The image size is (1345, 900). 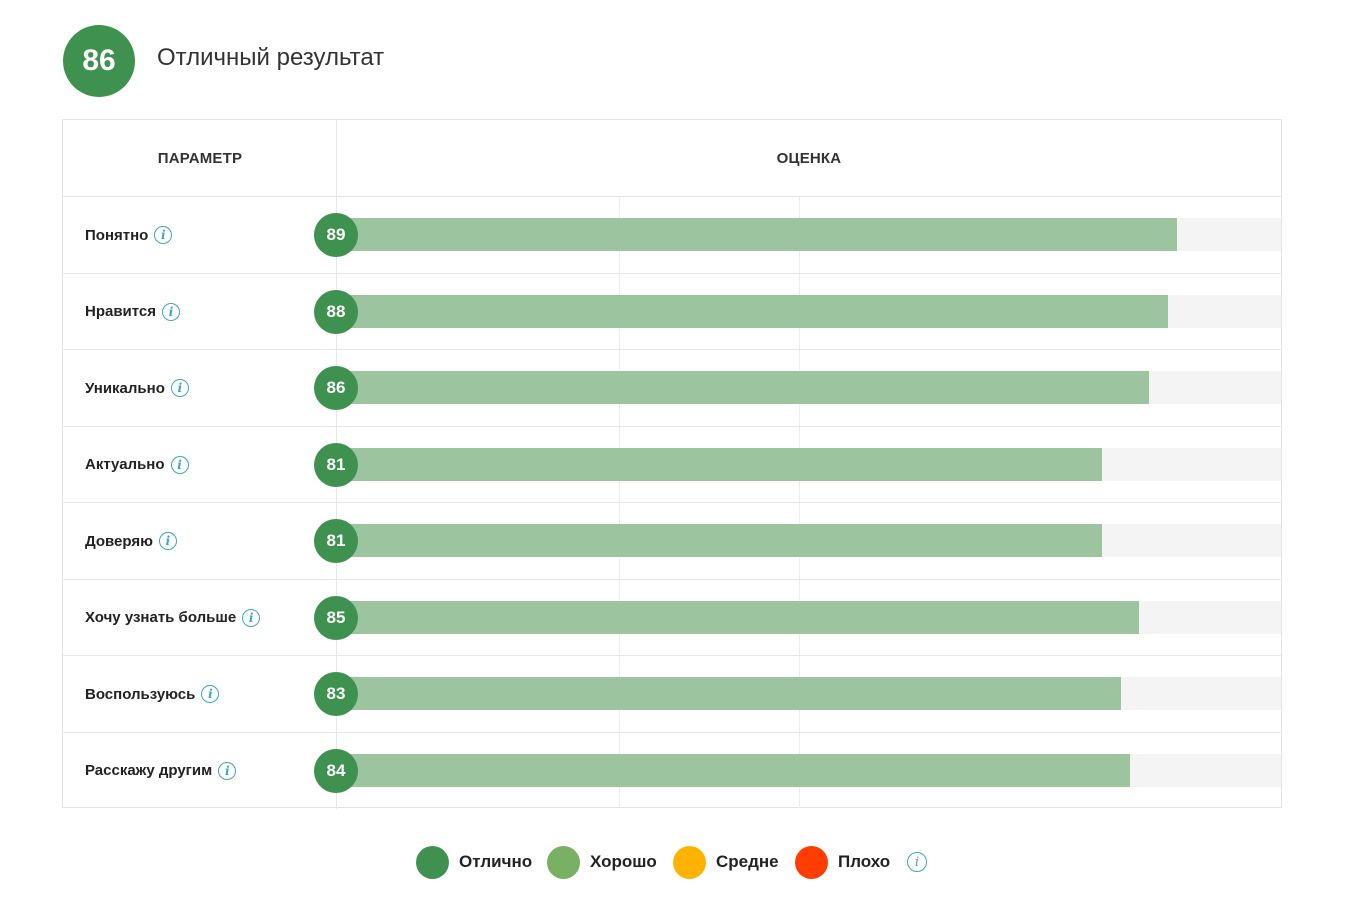 I want to click on parameter-label: Понятно i, so click(x=129, y=235).